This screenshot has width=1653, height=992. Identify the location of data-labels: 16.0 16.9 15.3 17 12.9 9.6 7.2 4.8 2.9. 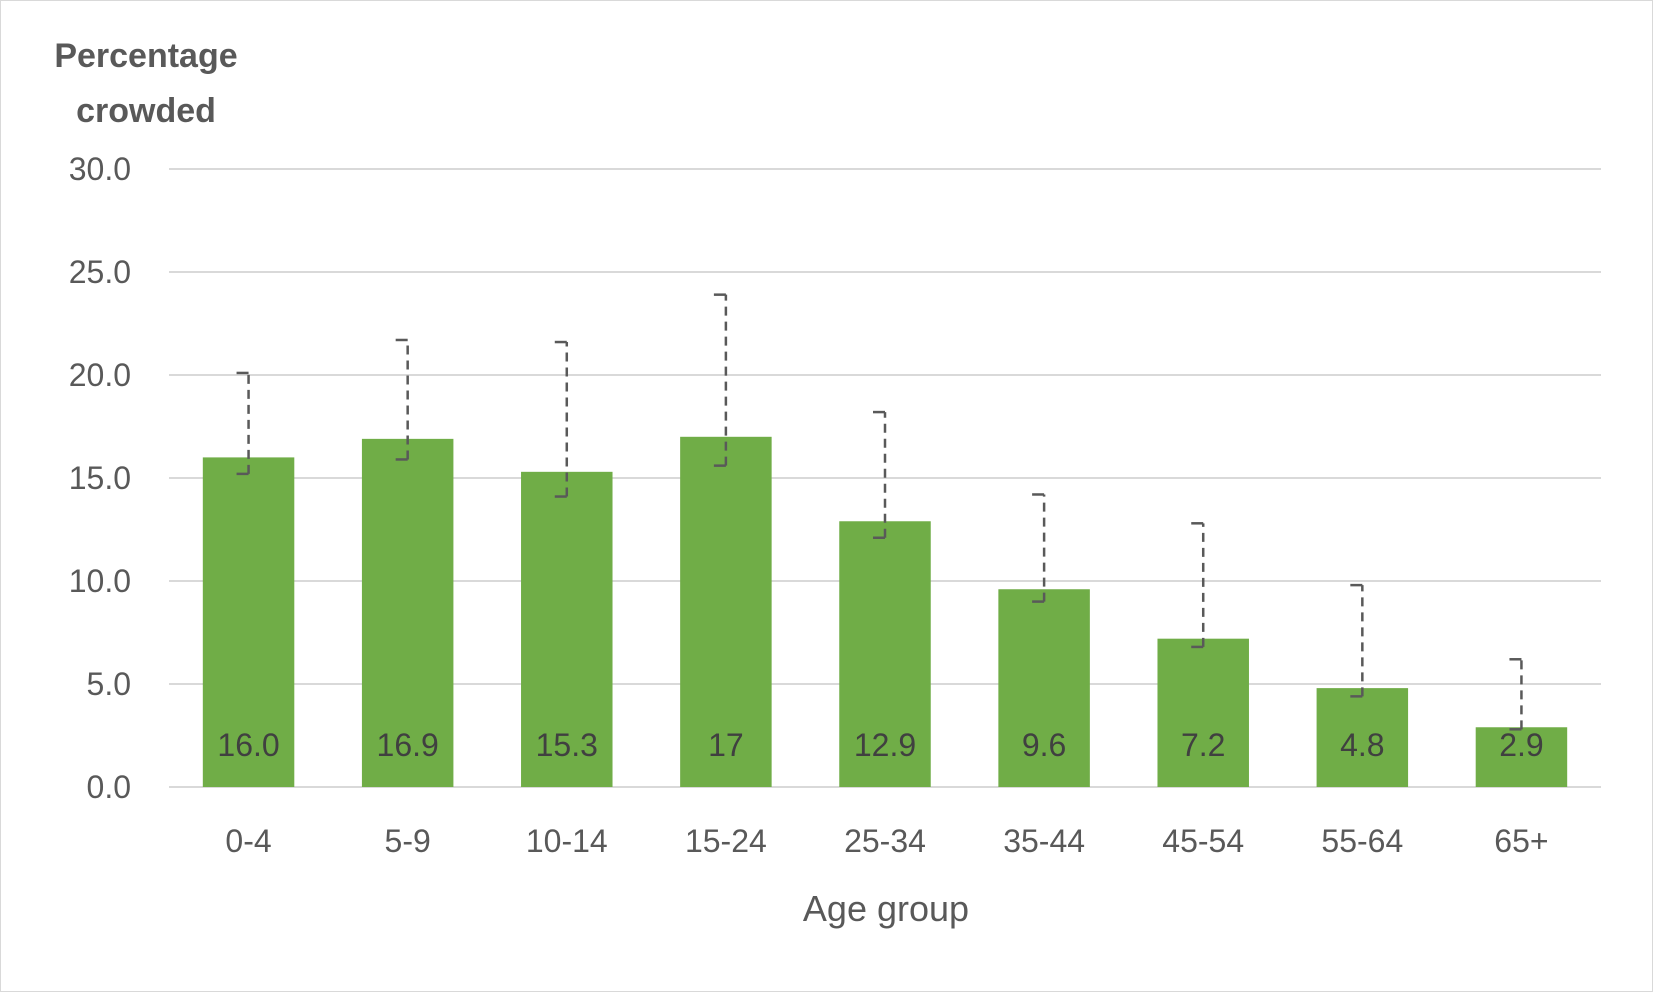
(880, 745).